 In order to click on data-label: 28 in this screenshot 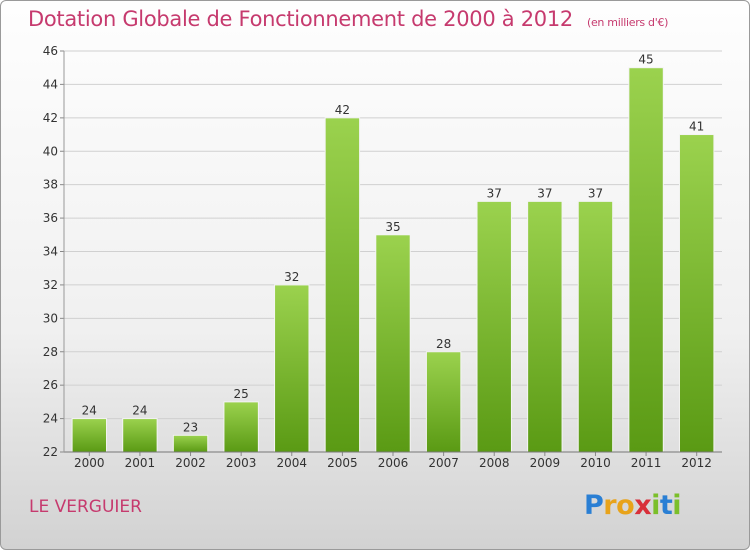, I will do `click(443, 344)`.